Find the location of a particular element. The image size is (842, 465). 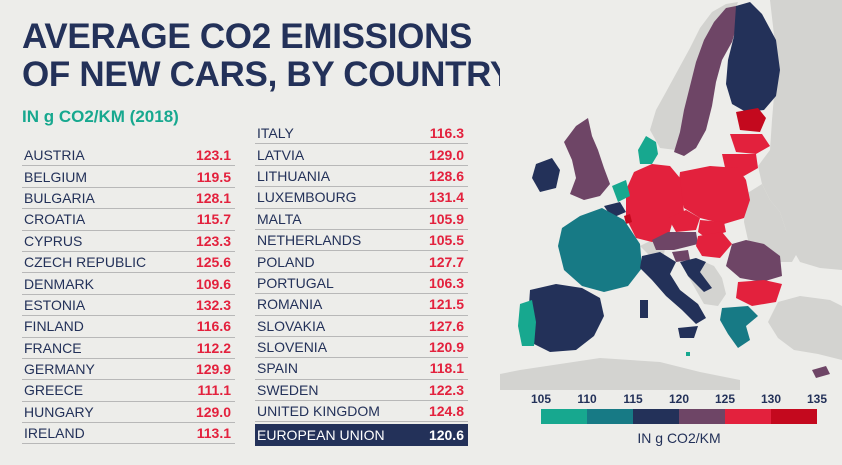

country-name: SPAIN is located at coordinates (277, 368).